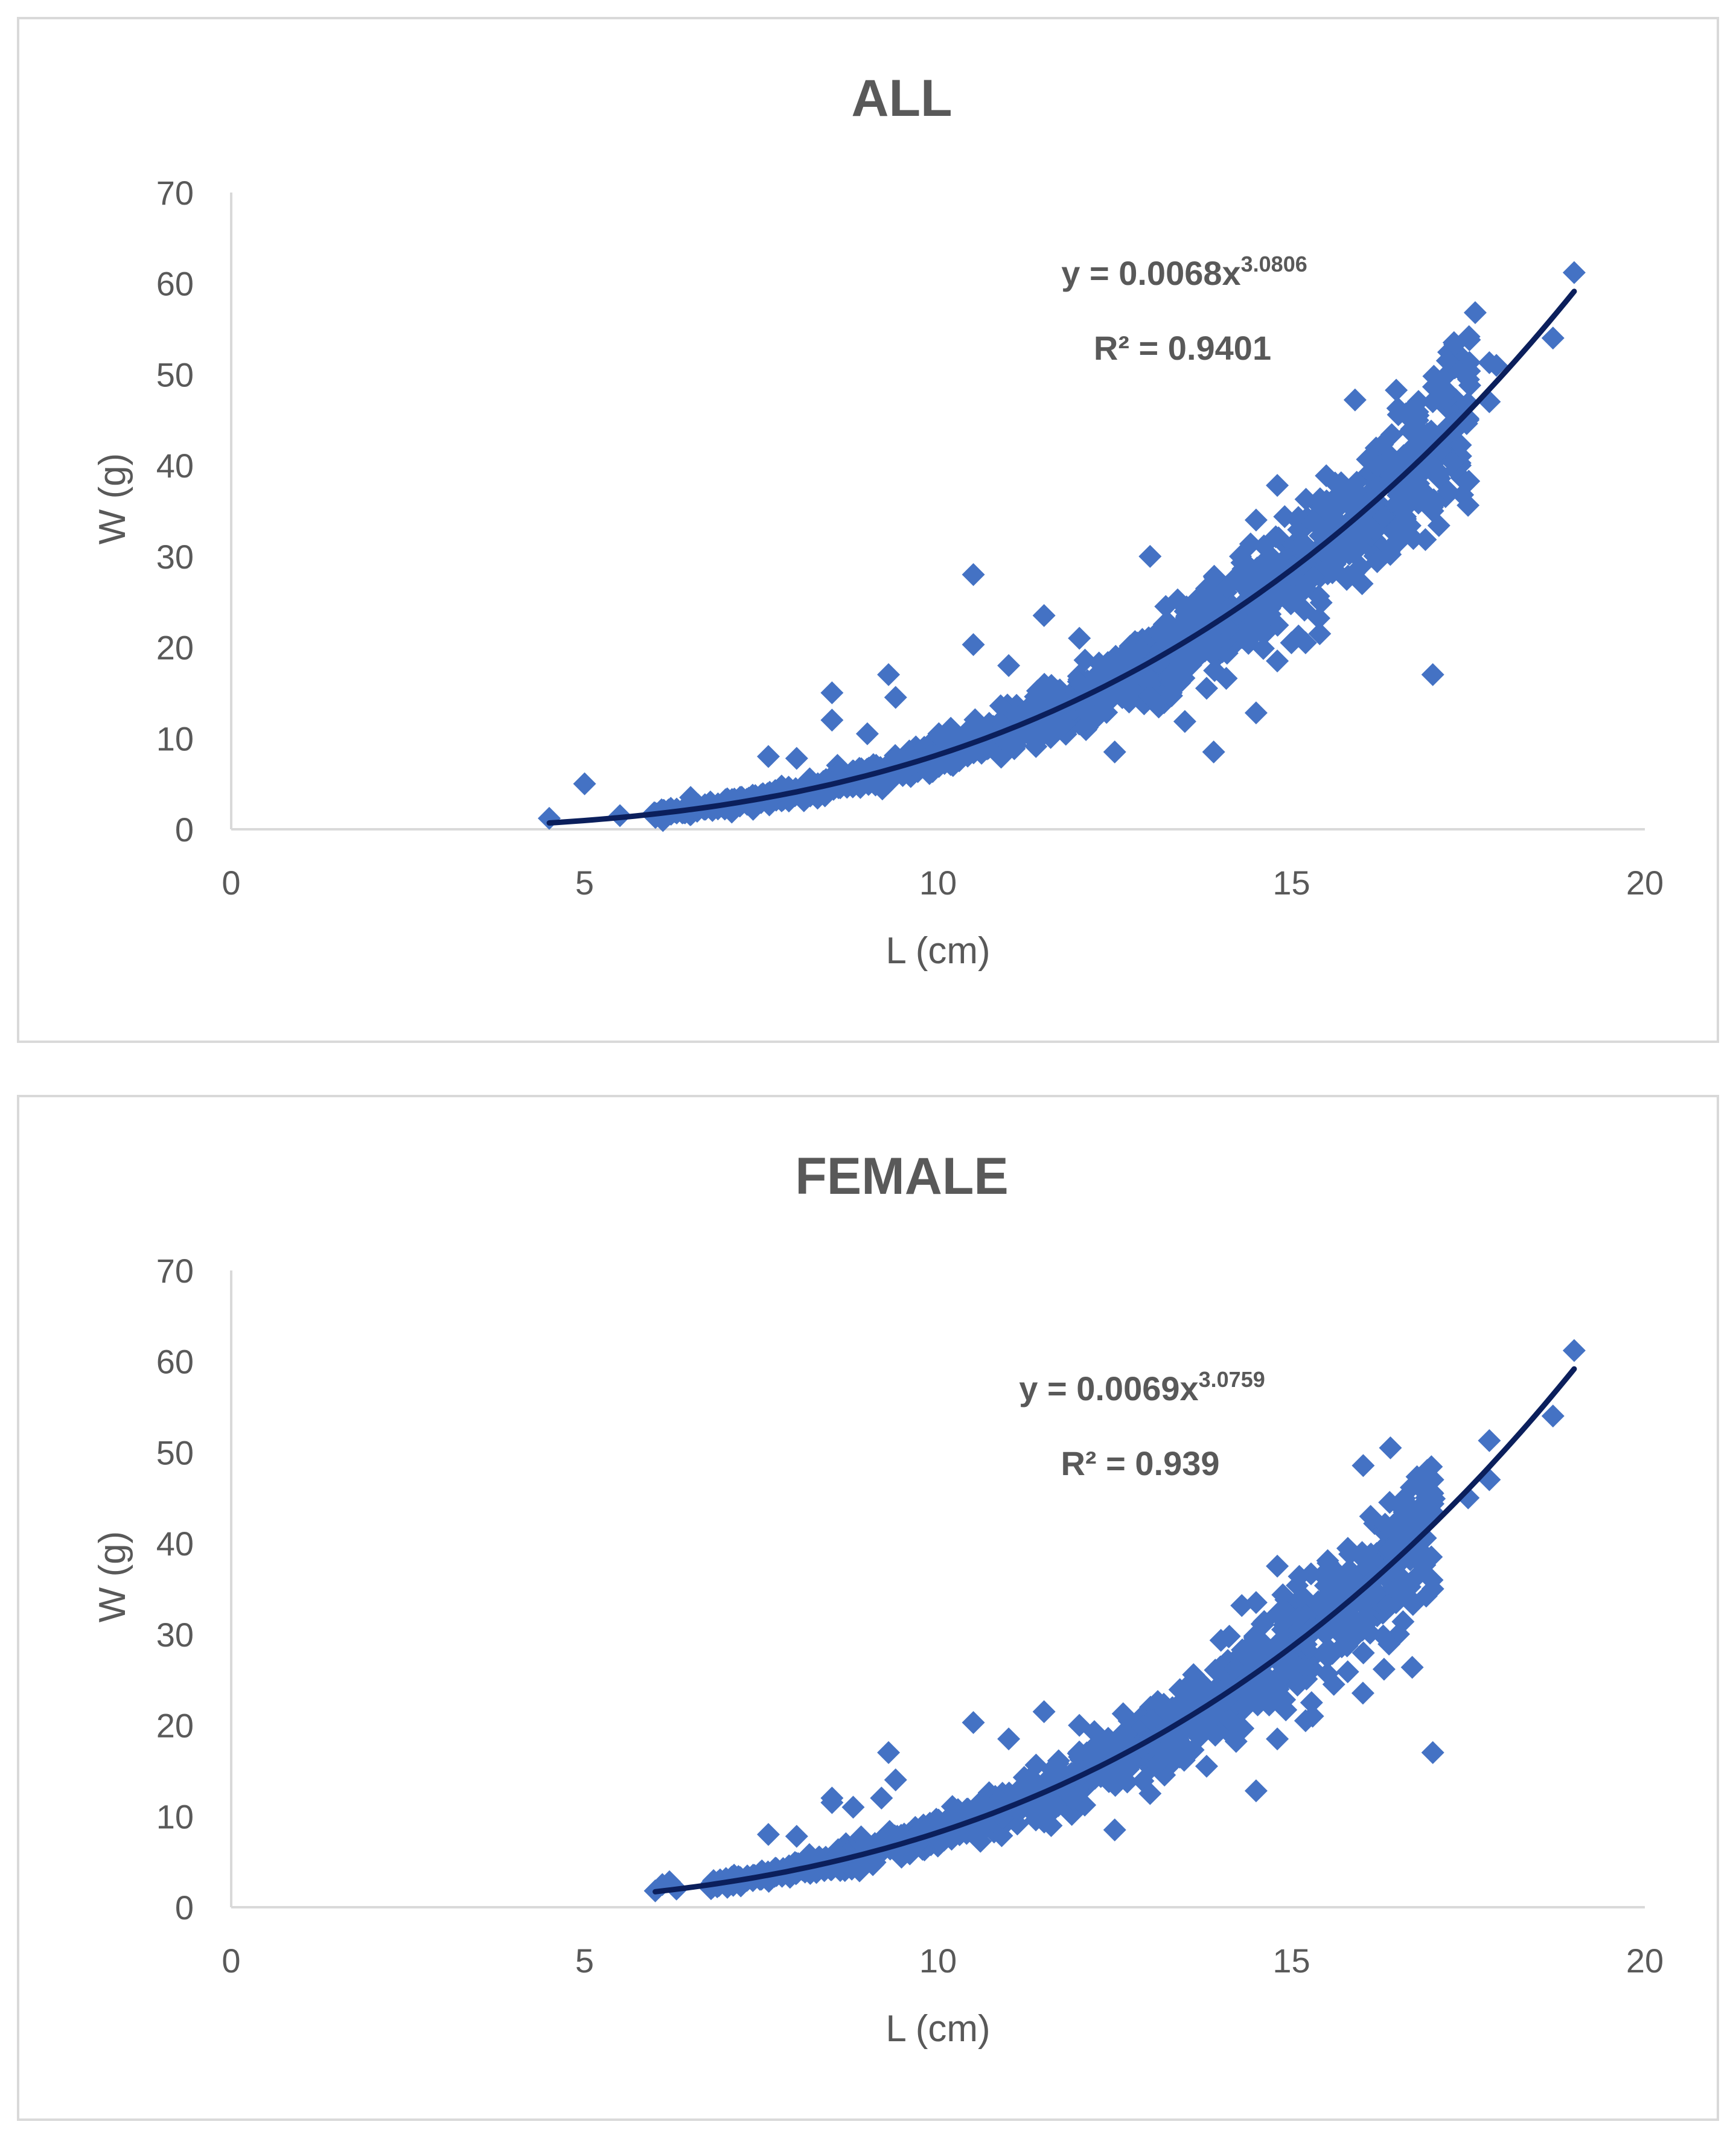 Image resolution: width=1736 pixels, height=2139 pixels. What do you see at coordinates (938, 1961) in the screenshot?
I see `x-tick-label: 10` at bounding box center [938, 1961].